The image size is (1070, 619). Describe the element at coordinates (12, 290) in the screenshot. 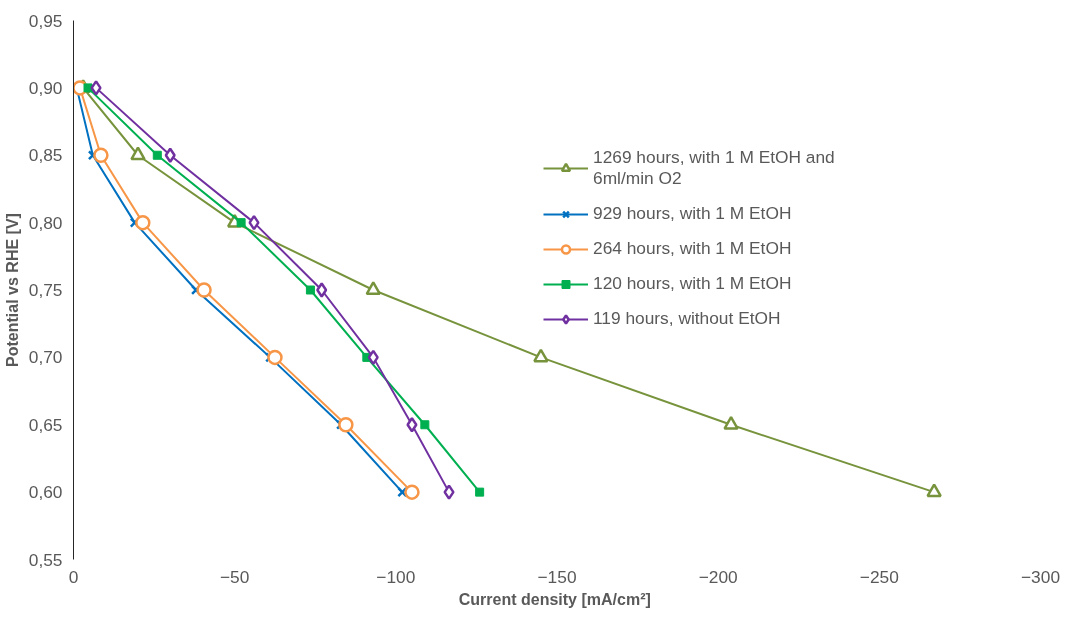

I see `y-axis-title: Potential vs RHE [V]` at that location.